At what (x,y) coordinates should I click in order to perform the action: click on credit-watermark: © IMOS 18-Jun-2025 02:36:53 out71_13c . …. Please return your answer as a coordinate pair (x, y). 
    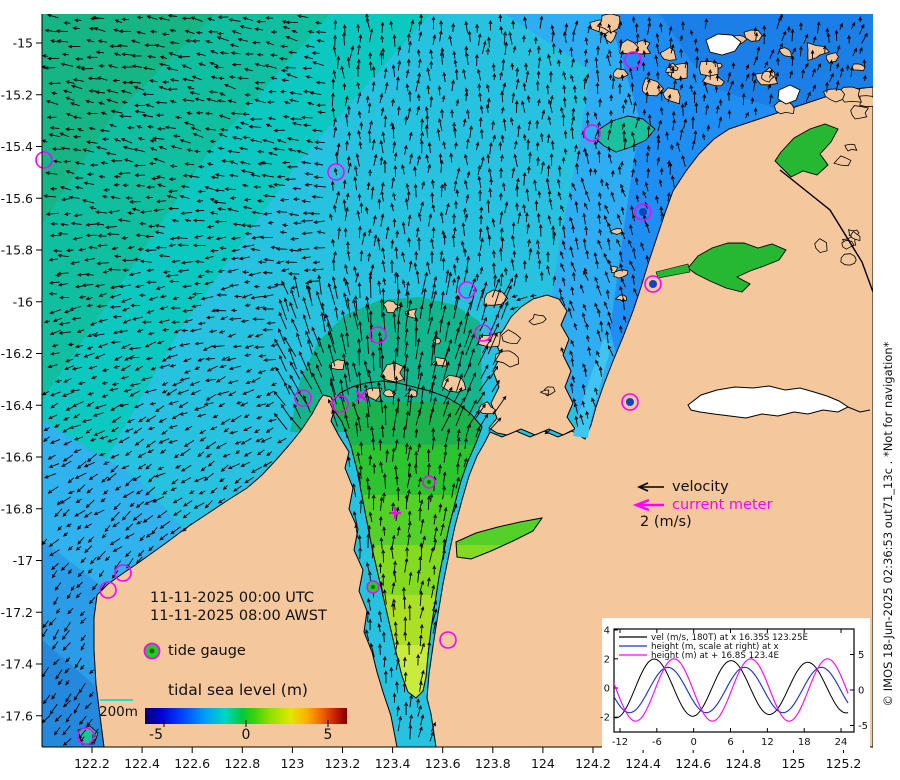
    Looking at the image, I should click on (888, 524).